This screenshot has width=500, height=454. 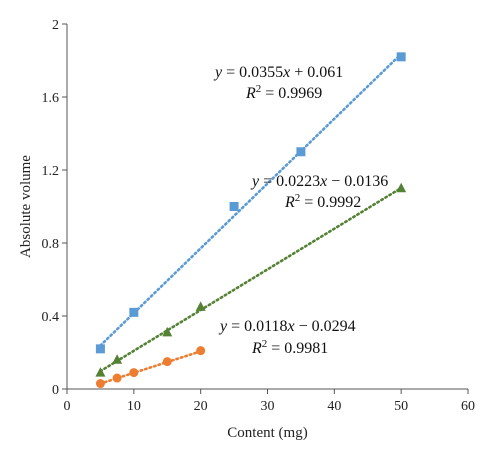 I want to click on y-axis-title: Absolute volume, so click(x=26, y=206).